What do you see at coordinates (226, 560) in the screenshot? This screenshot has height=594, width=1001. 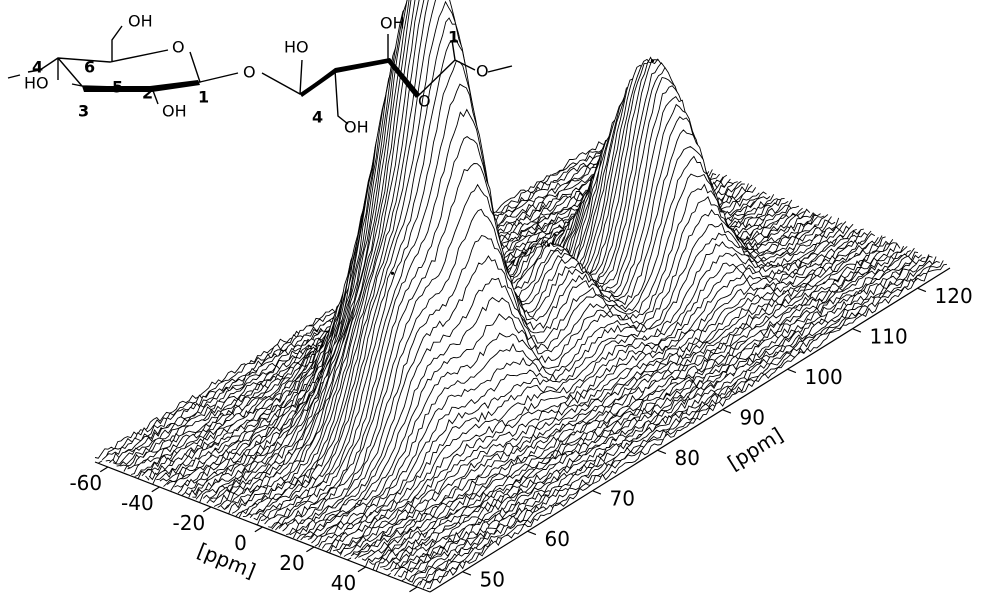 I see `x-axis-label: [ppm]` at bounding box center [226, 560].